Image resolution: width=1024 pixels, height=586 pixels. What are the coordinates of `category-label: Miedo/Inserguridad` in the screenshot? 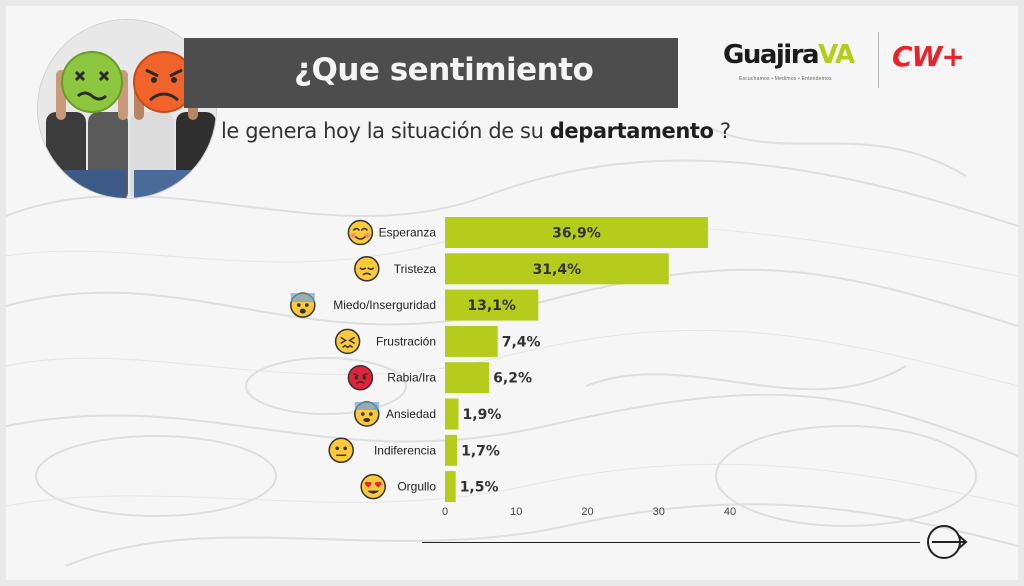 It's located at (384, 305).